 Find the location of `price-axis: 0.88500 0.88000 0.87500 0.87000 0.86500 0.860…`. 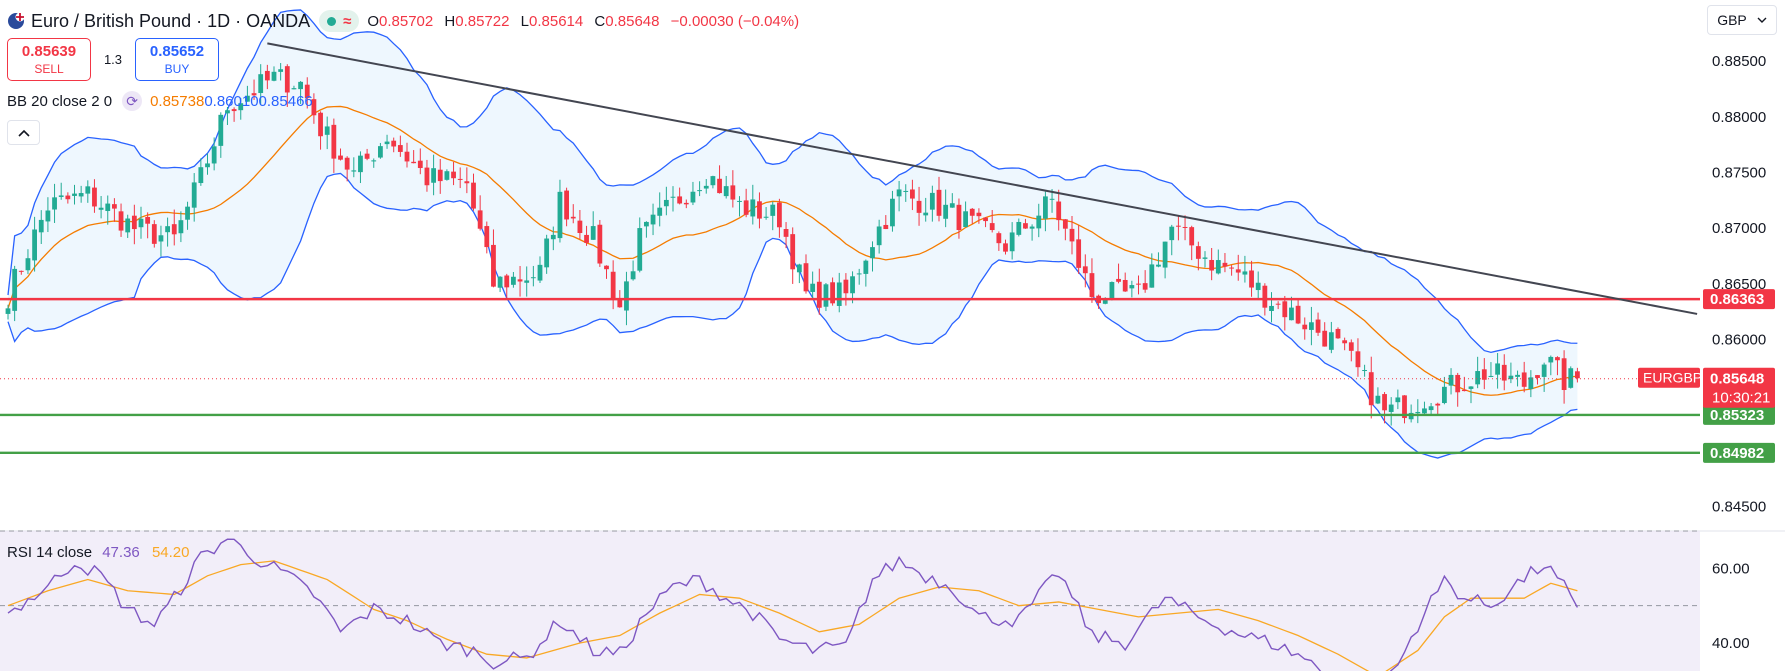

price-axis: 0.88500 0.88000 0.87500 0.87000 0.86500 0.860… is located at coordinates (1706, 352).